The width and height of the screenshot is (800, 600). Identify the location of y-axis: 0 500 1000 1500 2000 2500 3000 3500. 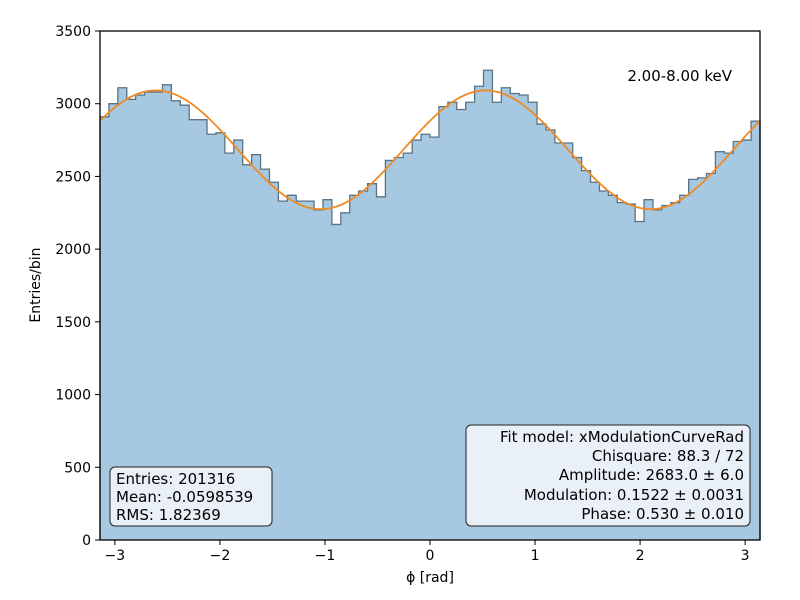
(77, 286).